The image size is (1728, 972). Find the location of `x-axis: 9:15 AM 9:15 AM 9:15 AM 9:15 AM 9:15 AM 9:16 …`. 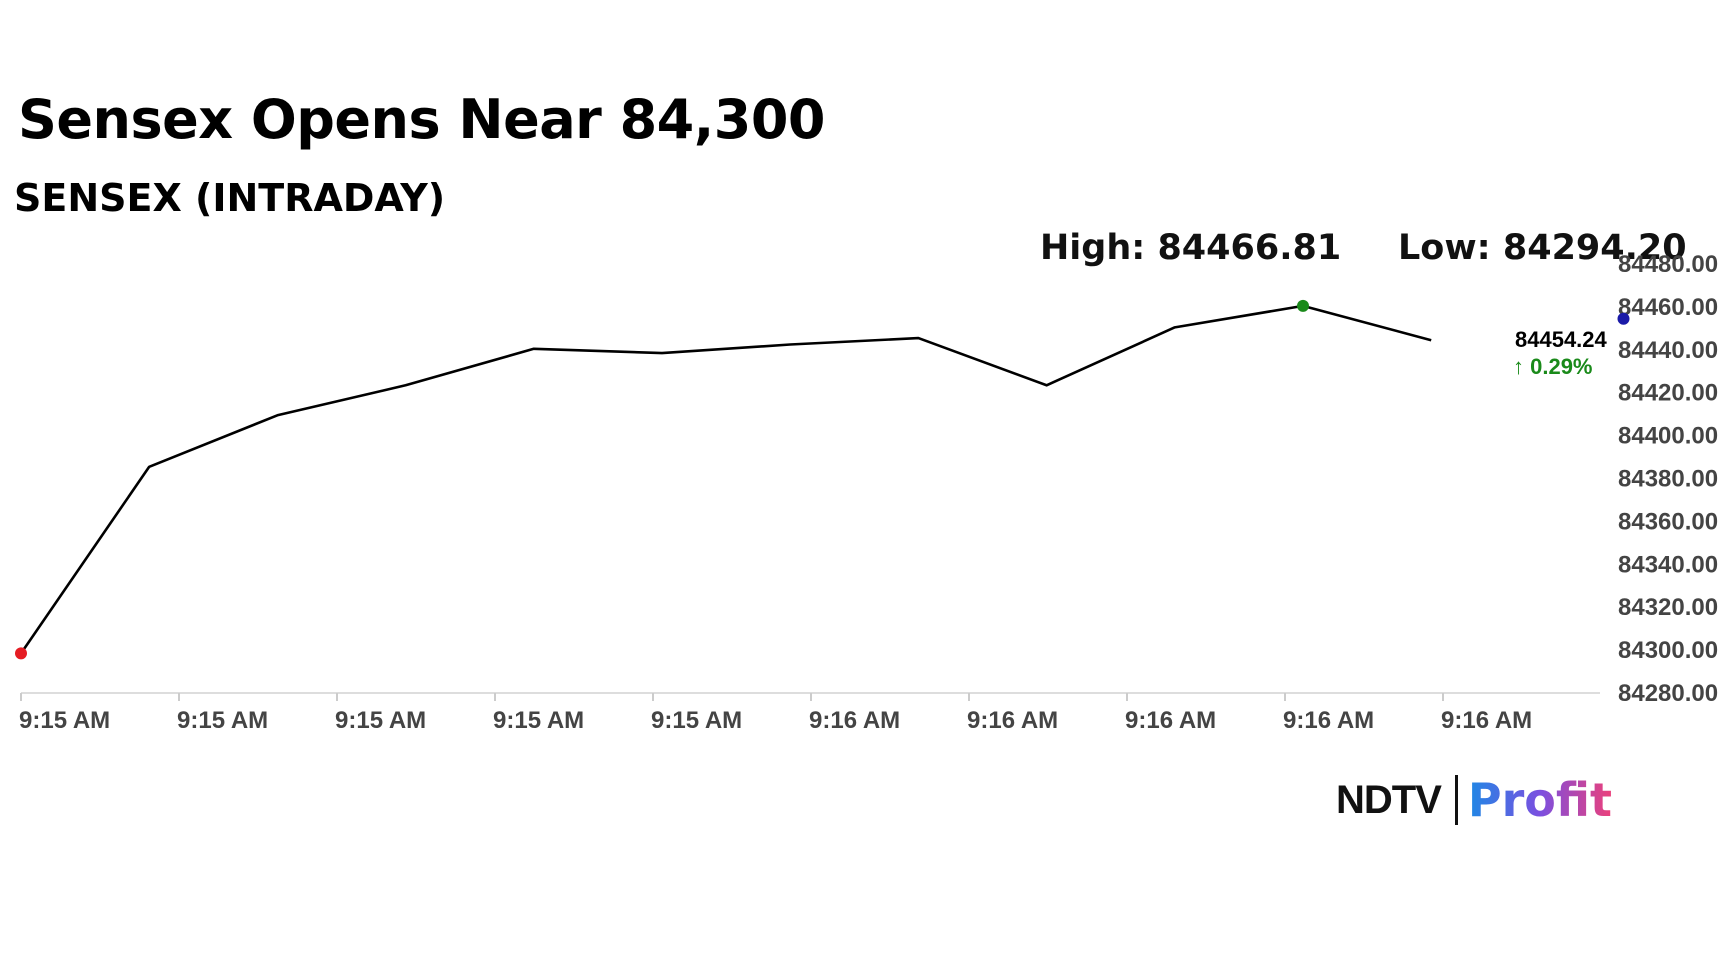

x-axis: 9:15 AM 9:15 AM 9:15 AM 9:15 AM 9:15 AM 9:16 … is located at coordinates (809, 713).